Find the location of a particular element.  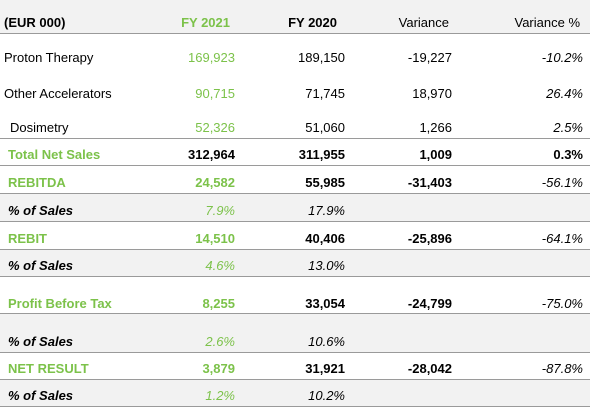

cell-fy2021: 3,879 is located at coordinates (218, 368).